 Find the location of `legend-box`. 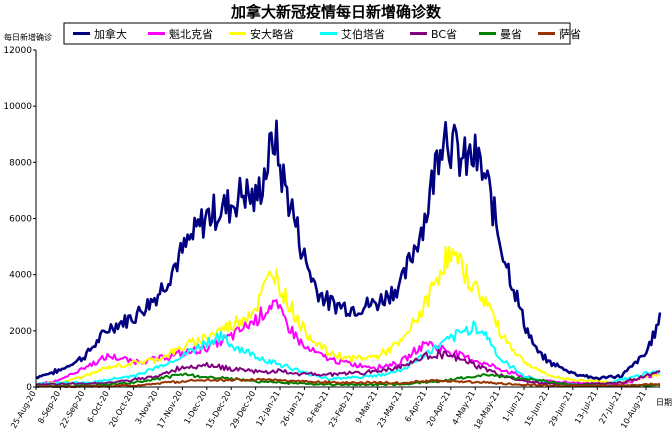

legend-box is located at coordinates (317, 33).